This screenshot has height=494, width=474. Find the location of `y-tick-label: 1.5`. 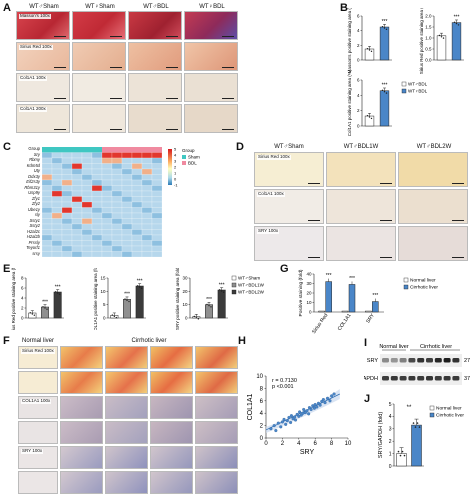

y-tick-label: 1.5 is located at coordinates (428, 27).